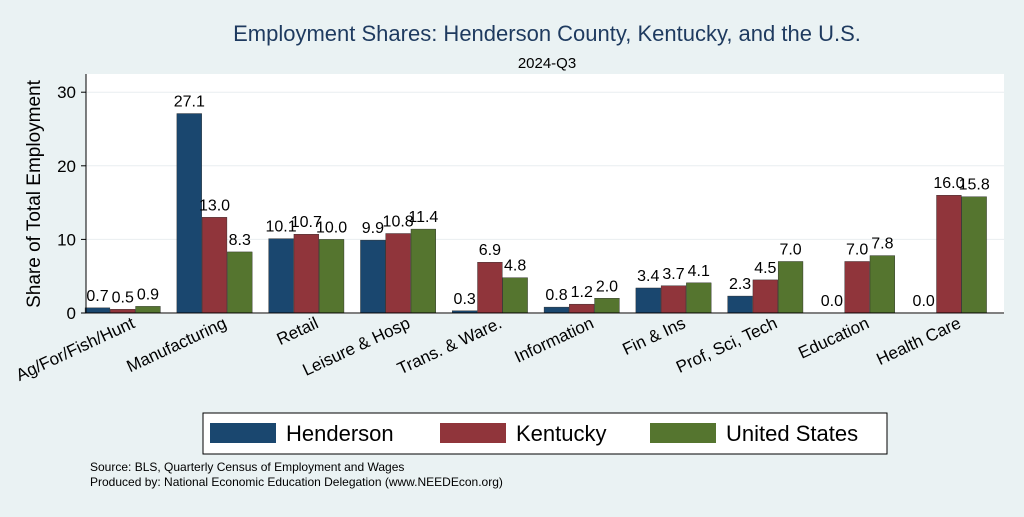 The height and width of the screenshot is (517, 1024). What do you see at coordinates (66, 92) in the screenshot?
I see `y-tick-label: 30` at bounding box center [66, 92].